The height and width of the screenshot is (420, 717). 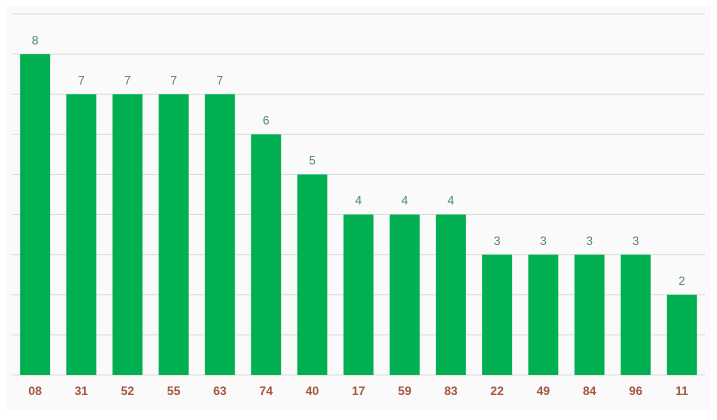 I want to click on x-tick-label: 31, so click(x=82, y=391).